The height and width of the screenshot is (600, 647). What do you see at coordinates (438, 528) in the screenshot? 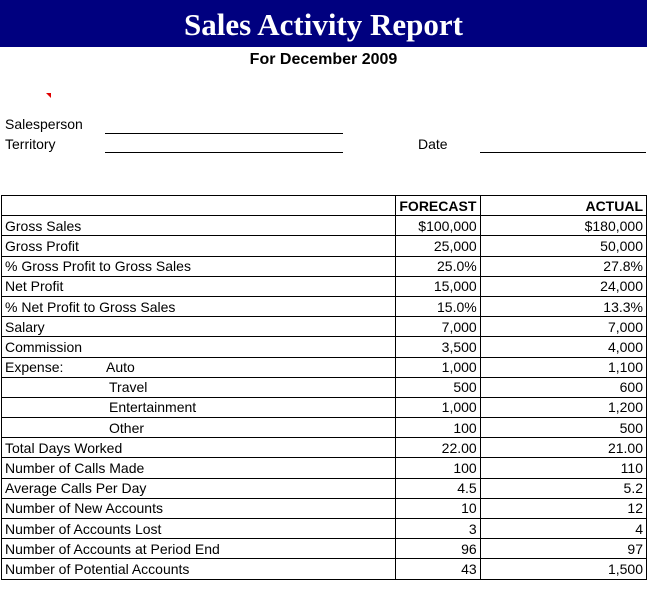
I see `forecast-value: 3` at bounding box center [438, 528].